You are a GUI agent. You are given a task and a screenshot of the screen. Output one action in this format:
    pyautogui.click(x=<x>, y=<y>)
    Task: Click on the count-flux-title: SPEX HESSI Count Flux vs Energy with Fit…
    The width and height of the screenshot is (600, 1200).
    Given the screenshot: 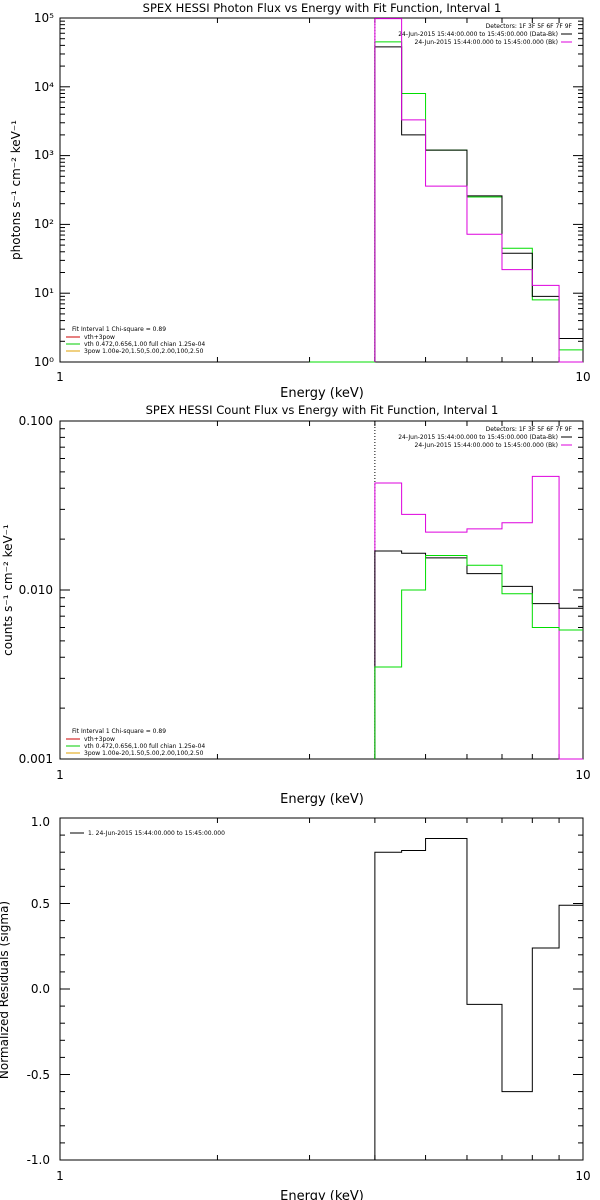 What is the action you would take?
    pyautogui.click(x=322, y=410)
    